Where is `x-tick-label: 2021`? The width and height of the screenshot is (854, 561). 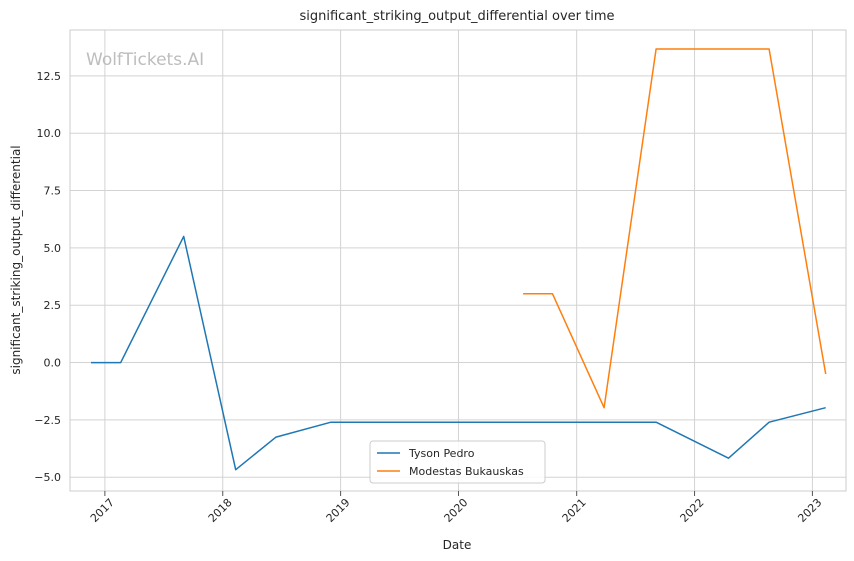 x-tick-label: 2021 is located at coordinates (574, 510).